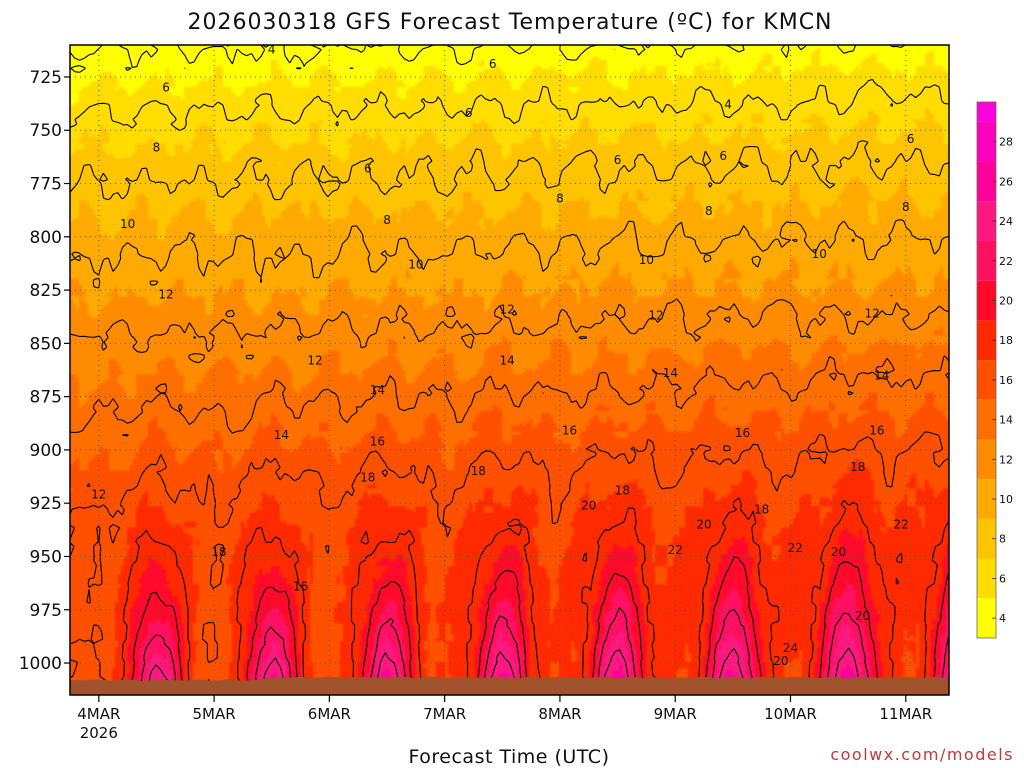 The width and height of the screenshot is (1024, 768). I want to click on ground-terrain, so click(509, 685).